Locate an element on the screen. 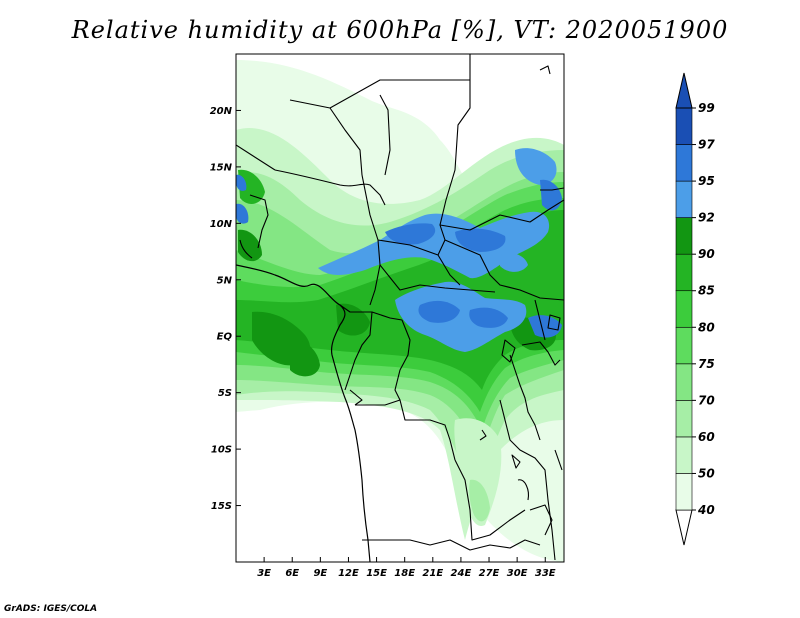  colorbar-label: 90 is located at coordinates (706, 254).